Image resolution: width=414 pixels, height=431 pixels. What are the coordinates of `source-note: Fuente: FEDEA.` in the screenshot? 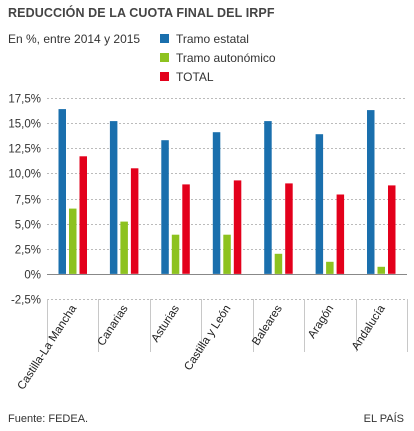 It's located at (48, 419).